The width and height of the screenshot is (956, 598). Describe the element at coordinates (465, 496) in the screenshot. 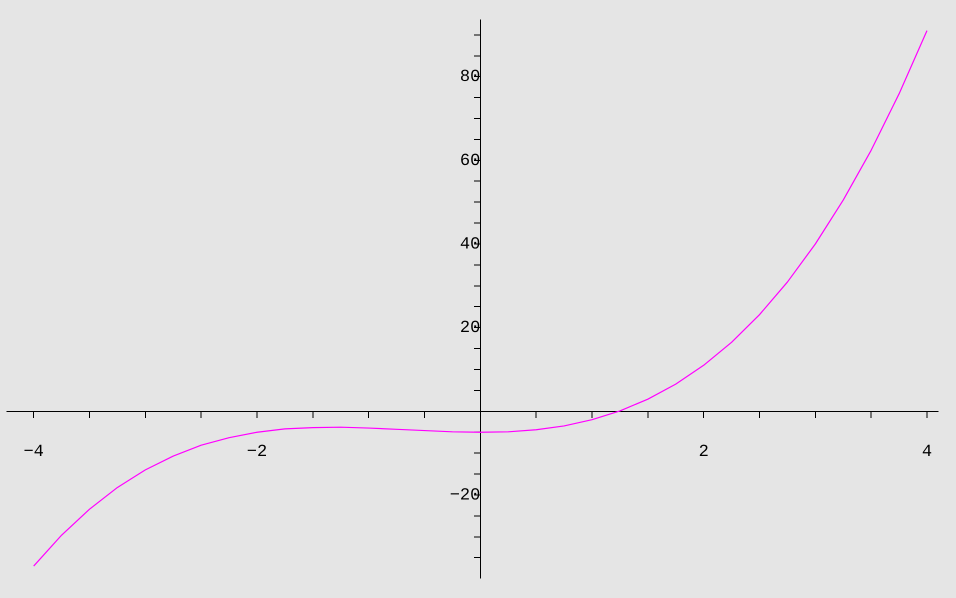

I see `y-tick-label: −20` at that location.